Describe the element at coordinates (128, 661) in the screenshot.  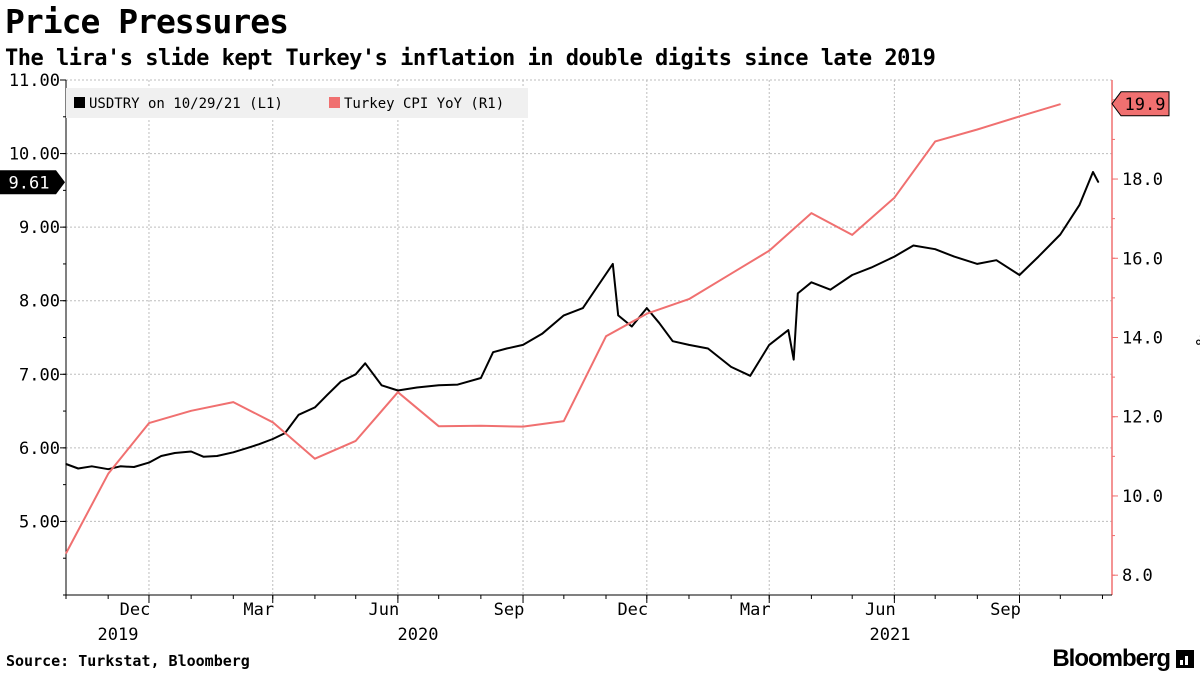
I see `source-note: Source: Turkstat, Bloomberg` at that location.